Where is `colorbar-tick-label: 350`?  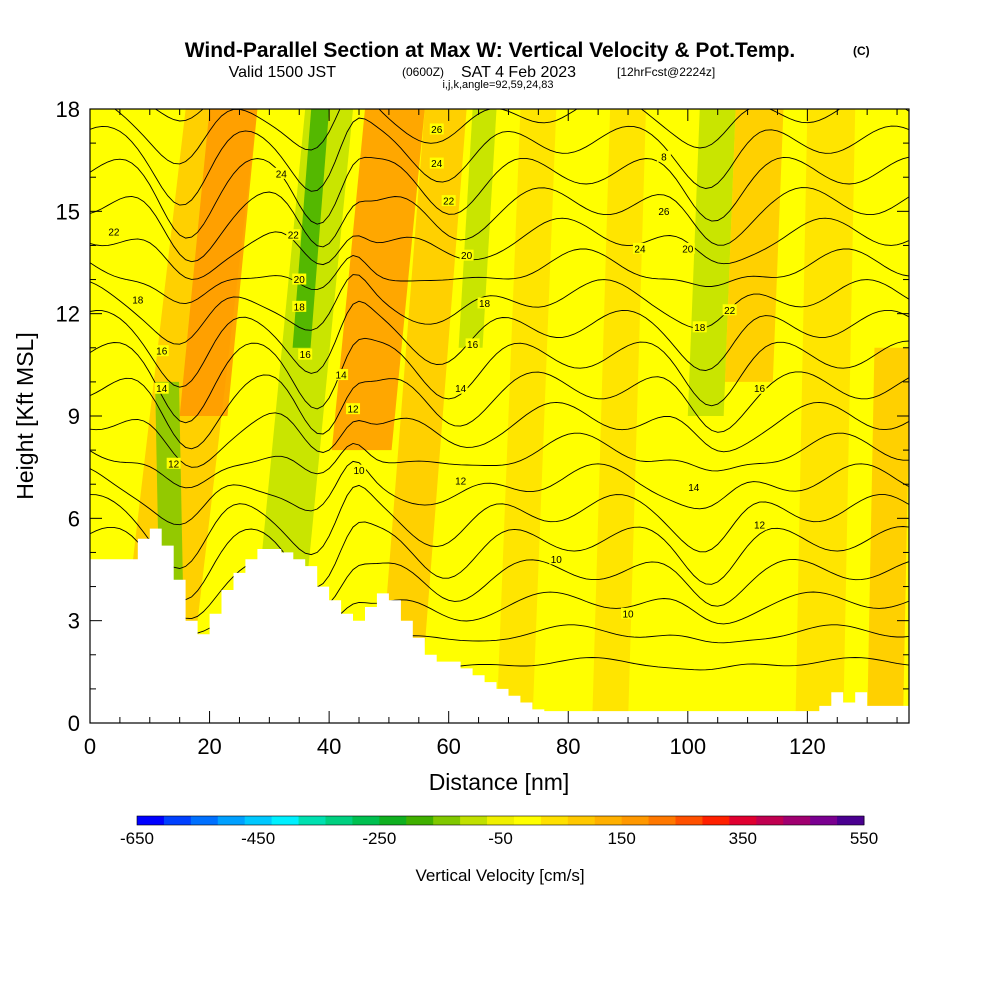
colorbar-tick-label: 350 is located at coordinates (743, 838).